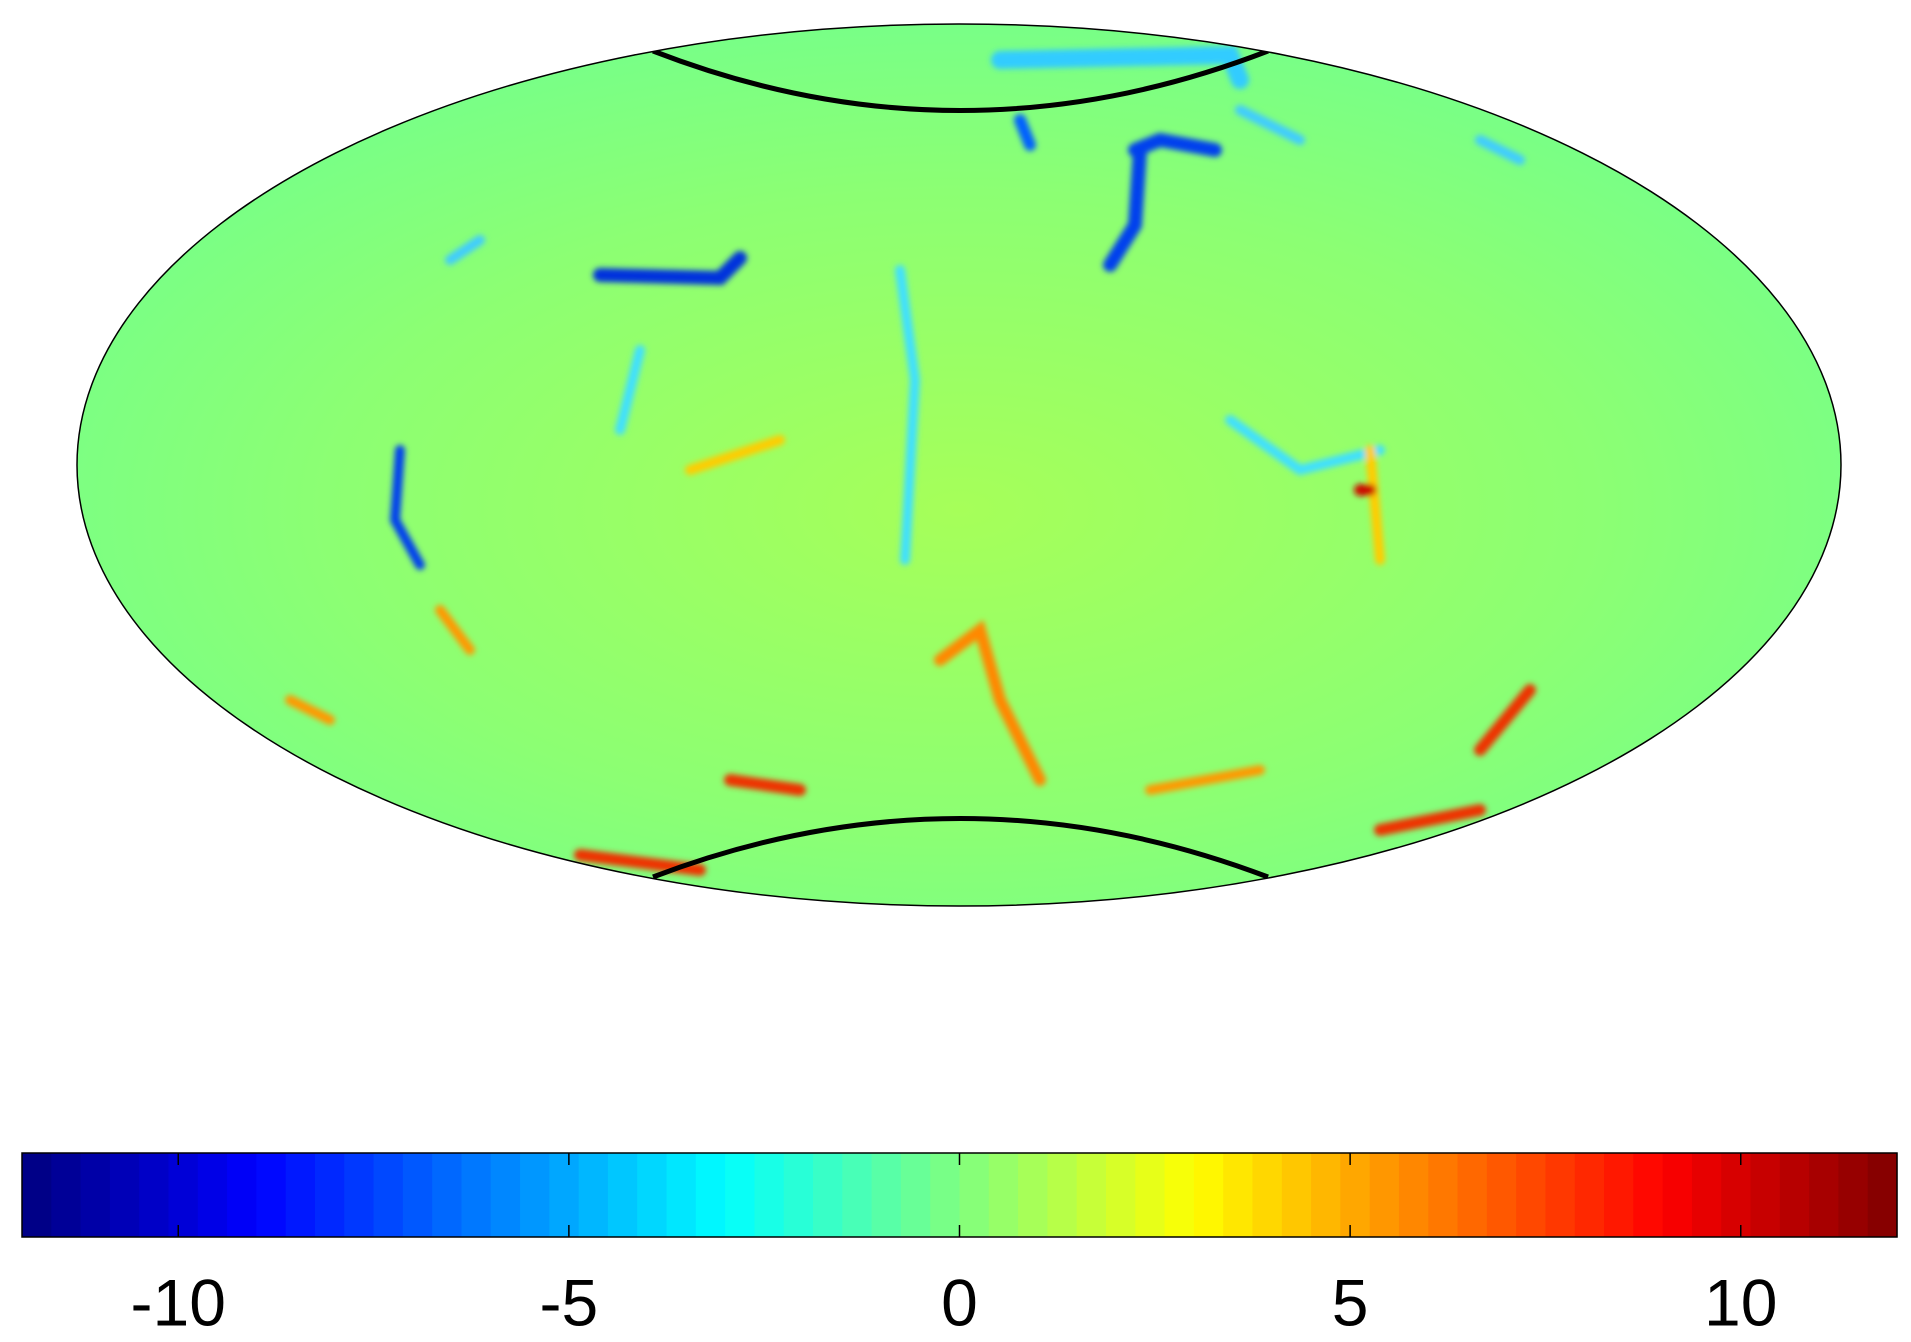 This screenshot has height=1342, width=1911. I want to click on tick-label: -10, so click(178, 1302).